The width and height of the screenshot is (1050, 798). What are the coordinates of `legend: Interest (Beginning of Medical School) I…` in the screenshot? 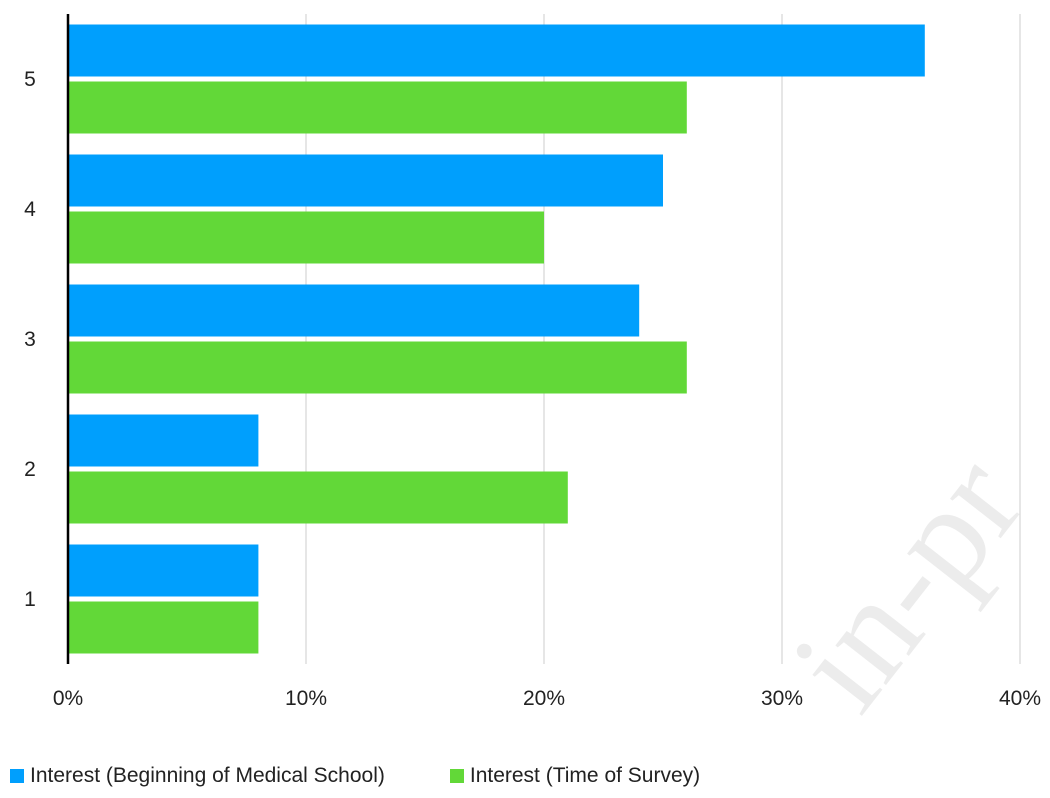 It's located at (355, 776).